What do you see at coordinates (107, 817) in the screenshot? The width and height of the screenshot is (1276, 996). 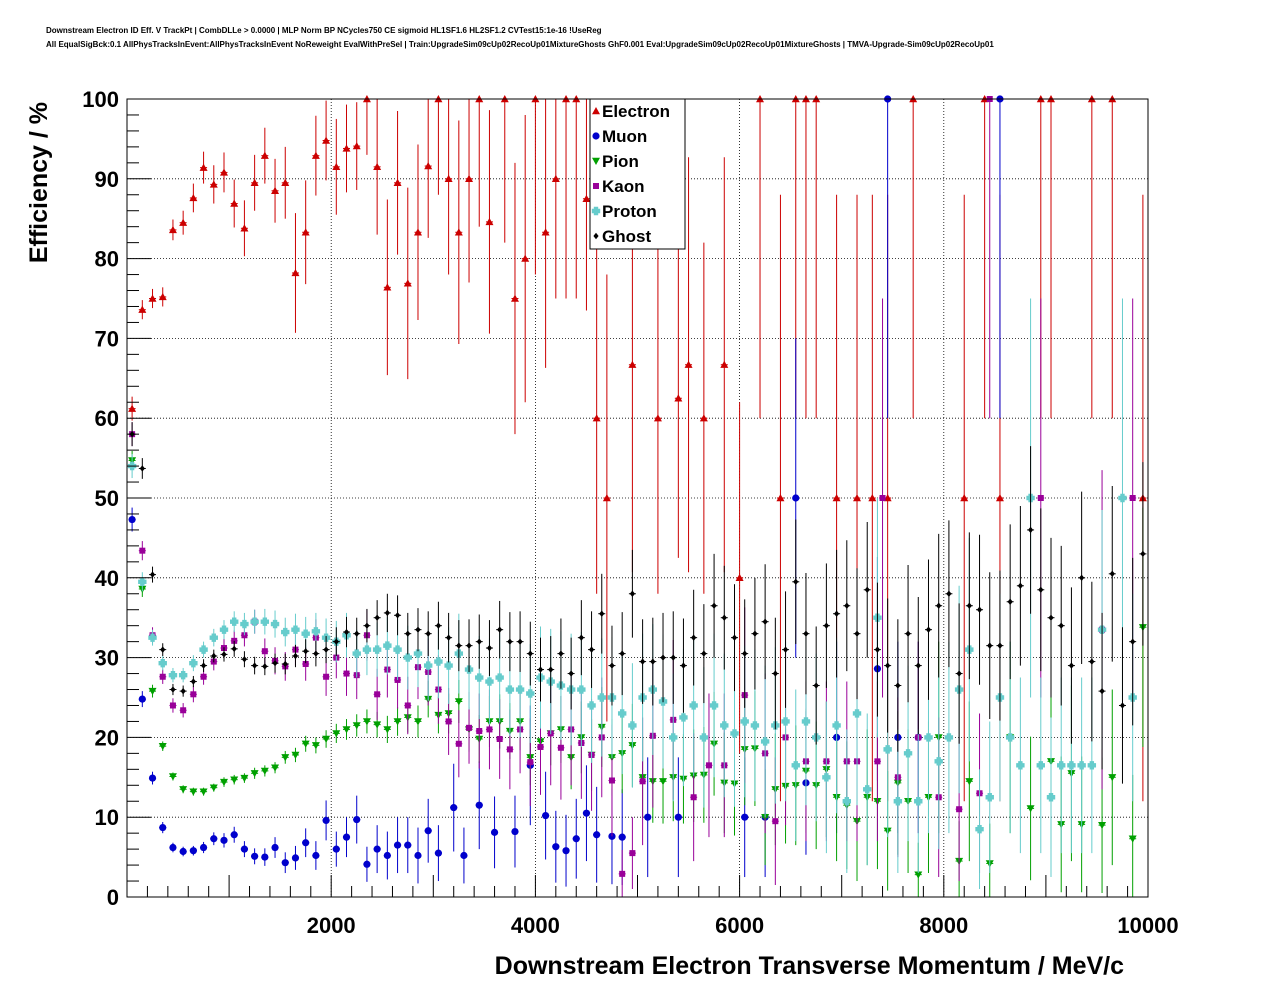 I see `y-tick-label: 10` at bounding box center [107, 817].